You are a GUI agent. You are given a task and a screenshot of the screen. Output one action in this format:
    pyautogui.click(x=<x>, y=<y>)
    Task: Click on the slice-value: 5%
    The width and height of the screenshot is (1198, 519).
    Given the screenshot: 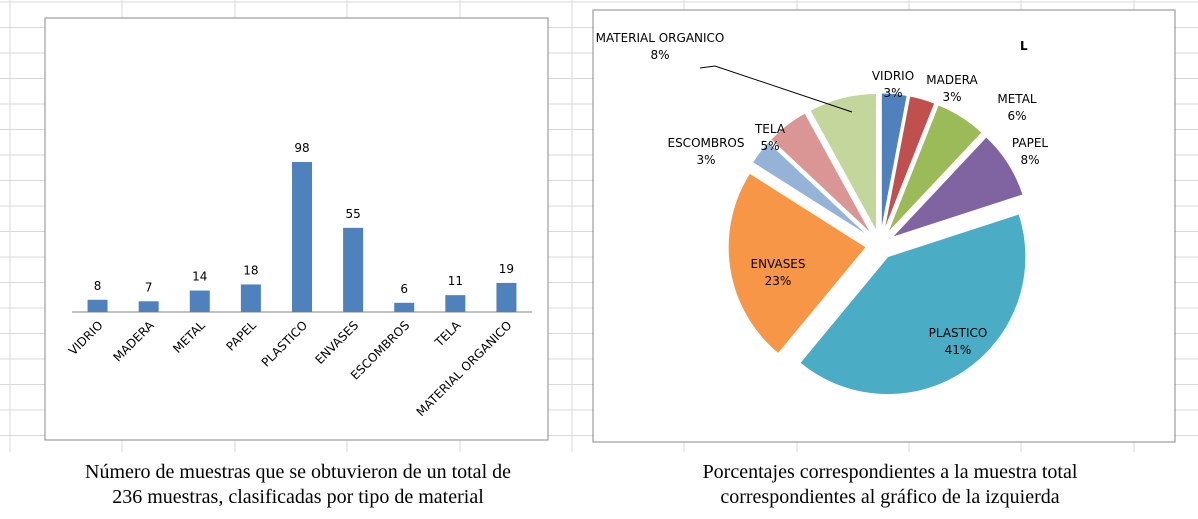 What is the action you would take?
    pyautogui.click(x=769, y=146)
    